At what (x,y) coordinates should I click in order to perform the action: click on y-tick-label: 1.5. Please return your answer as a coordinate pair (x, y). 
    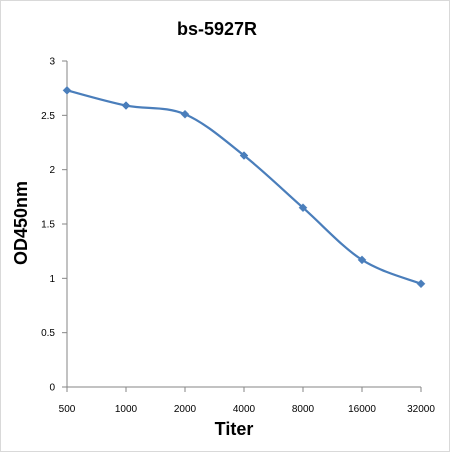
    Looking at the image, I should click on (48, 225).